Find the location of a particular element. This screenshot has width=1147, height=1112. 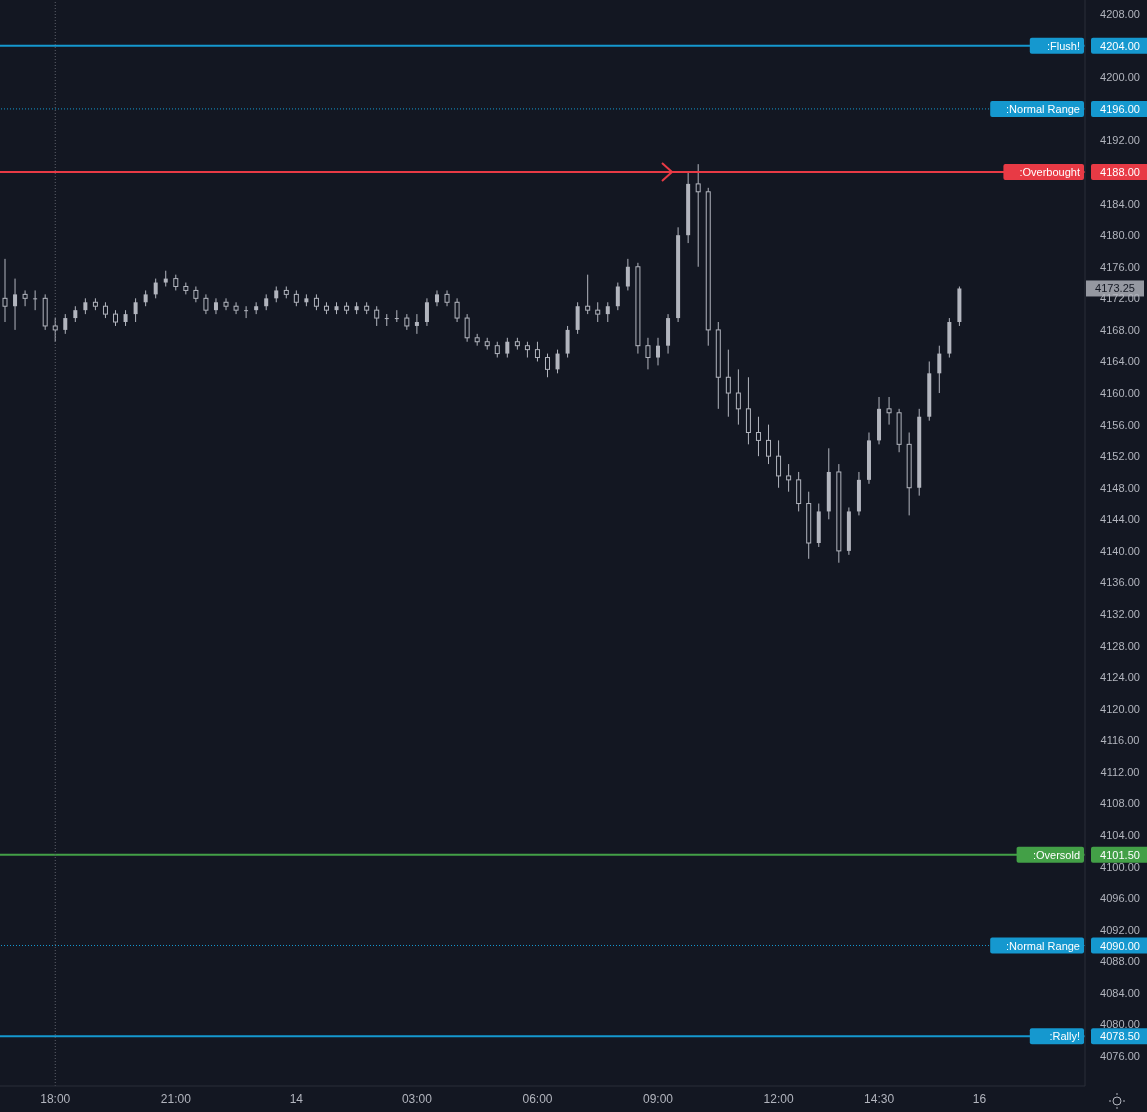

y-tick-label: 4196.00 is located at coordinates (1120, 108).